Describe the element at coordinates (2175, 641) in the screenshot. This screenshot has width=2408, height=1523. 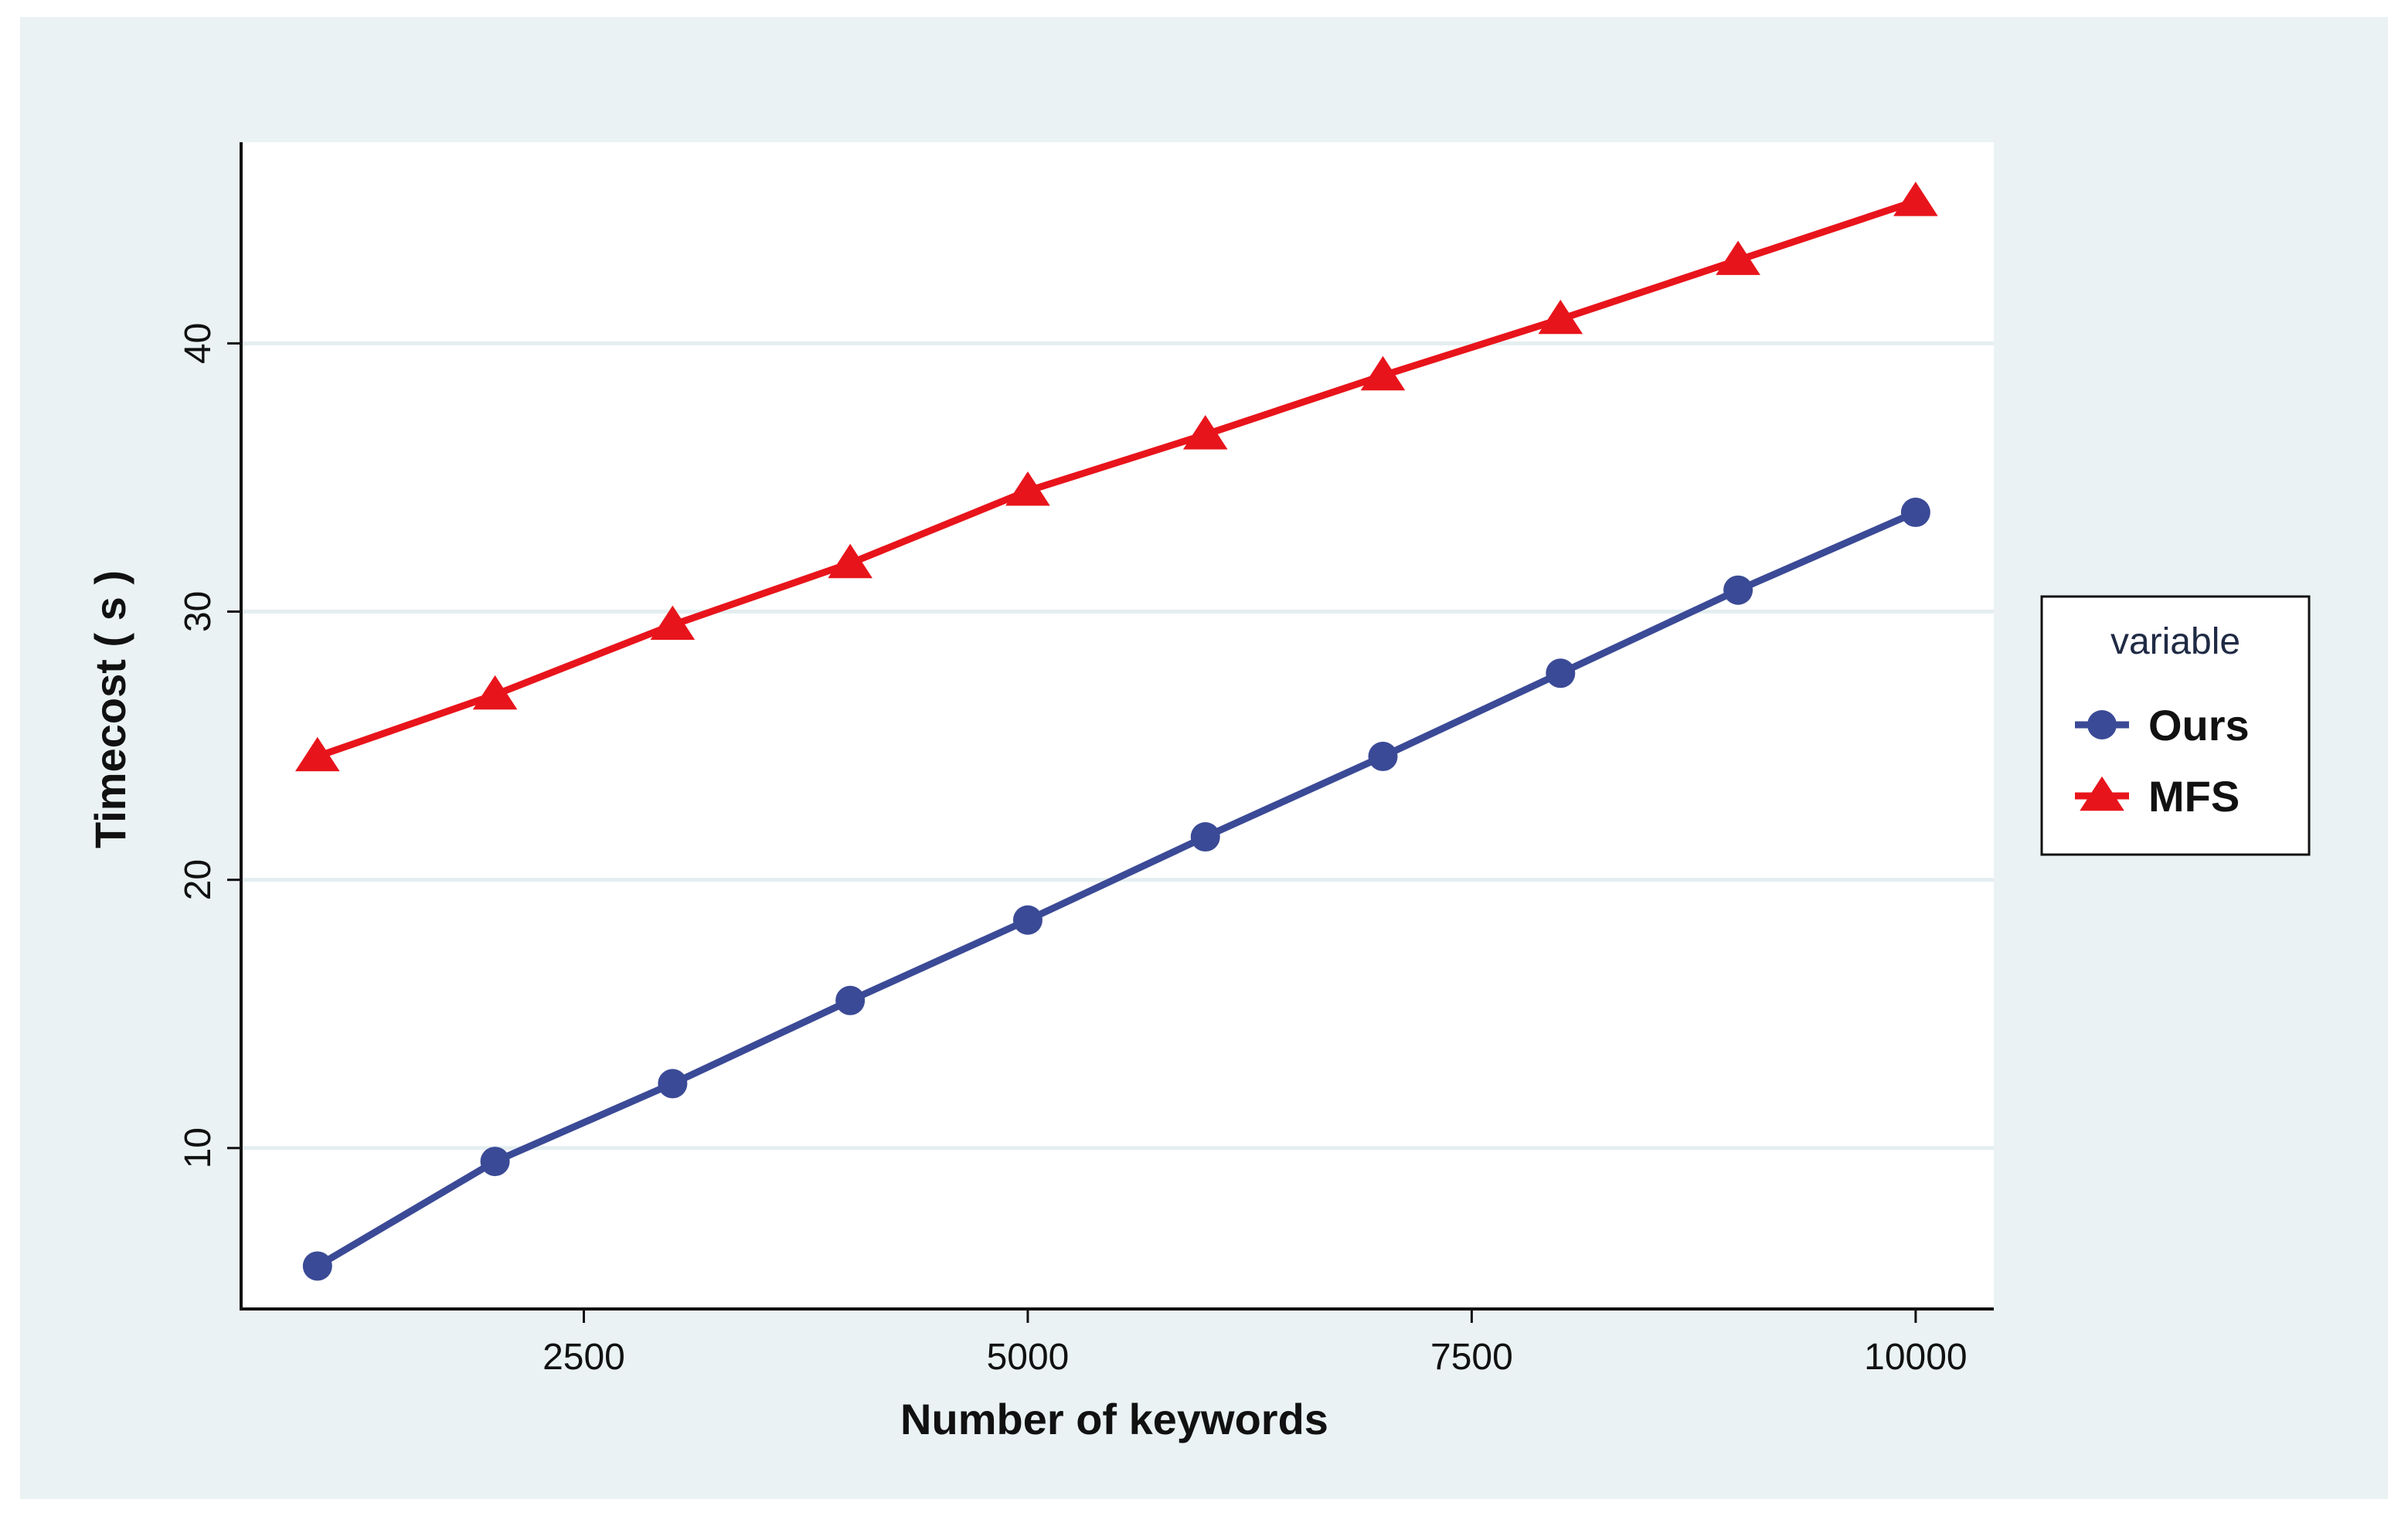
I see `legend-title: variable` at that location.